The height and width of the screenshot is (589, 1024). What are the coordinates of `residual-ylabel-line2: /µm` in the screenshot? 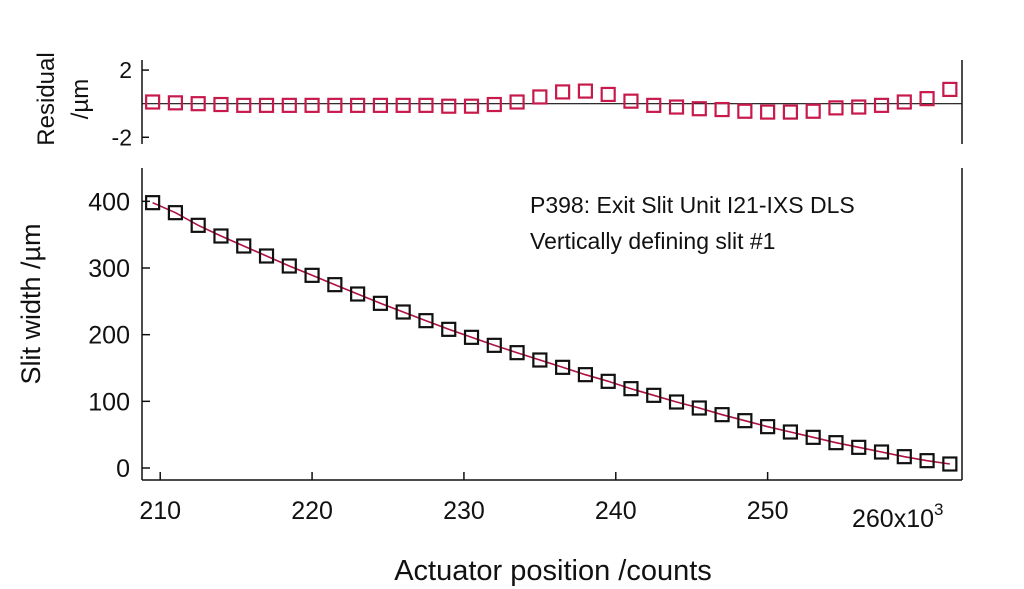 It's located at (80, 99).